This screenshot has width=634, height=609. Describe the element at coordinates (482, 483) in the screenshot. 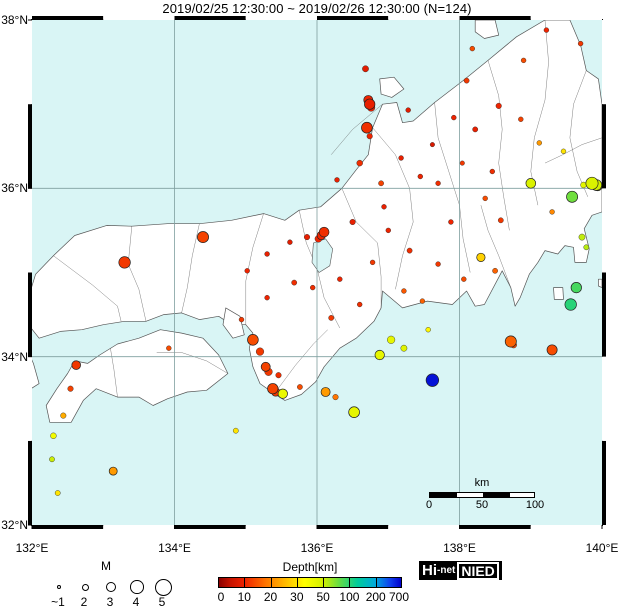

I see `scale-unit-label: km` at that location.